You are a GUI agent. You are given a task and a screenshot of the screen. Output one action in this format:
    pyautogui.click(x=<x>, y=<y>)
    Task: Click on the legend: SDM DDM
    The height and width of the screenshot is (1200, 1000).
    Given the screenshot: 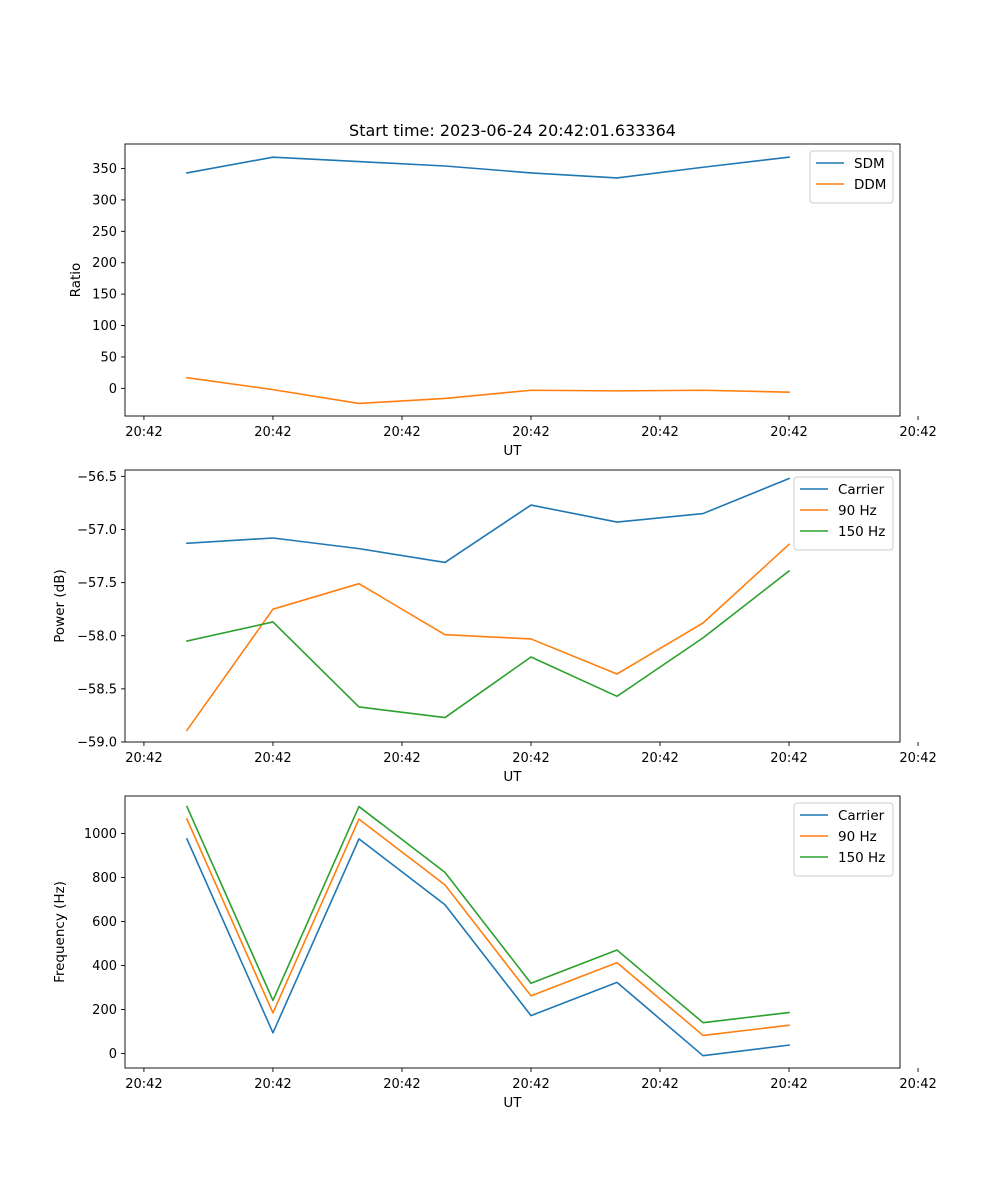 What is the action you would take?
    pyautogui.click(x=851, y=177)
    